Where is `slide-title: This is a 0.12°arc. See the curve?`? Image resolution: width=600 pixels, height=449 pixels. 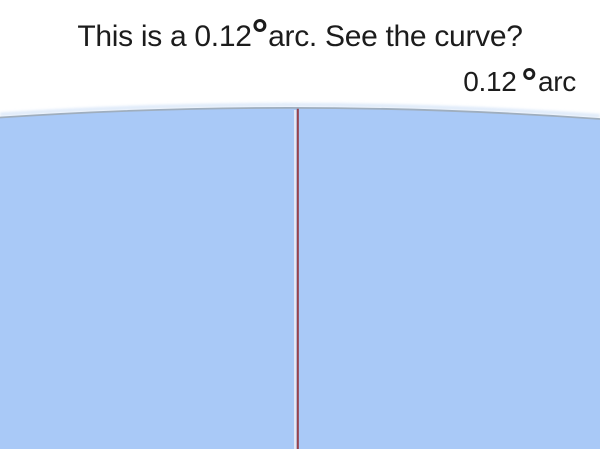 slide-title: This is a 0.12°arc. See the curve? is located at coordinates (300, 34).